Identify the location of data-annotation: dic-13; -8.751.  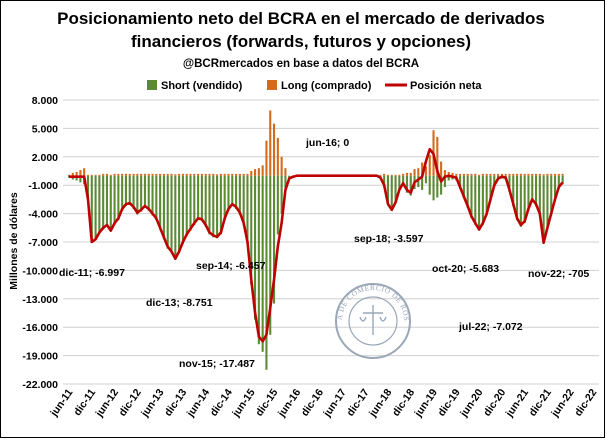
(179, 303).